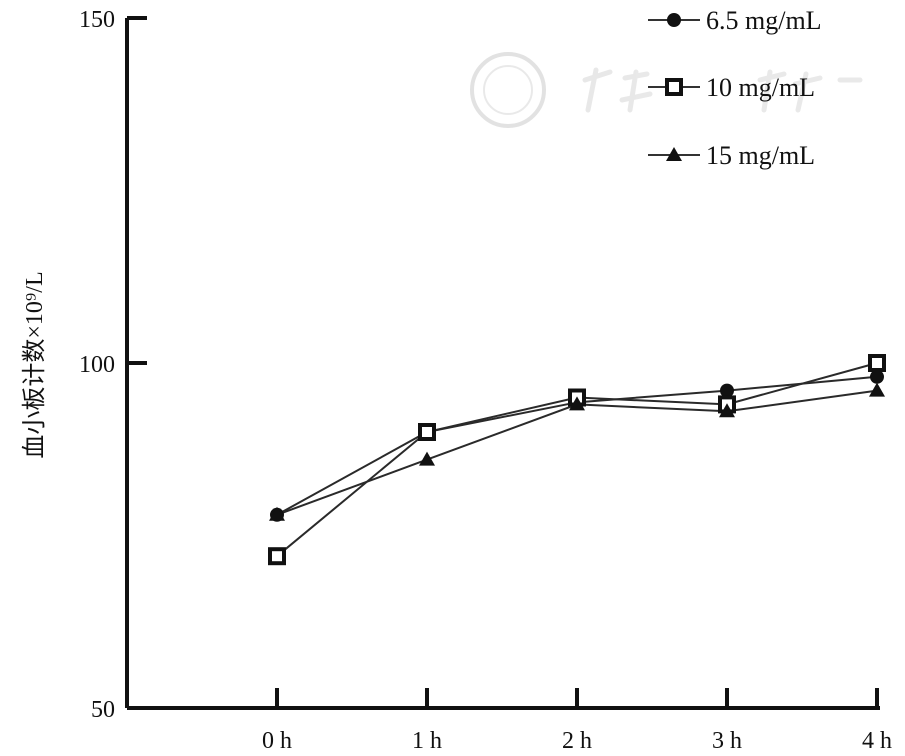 This screenshot has height=756, width=905. I want to click on legend-label: 15 mg/mL, so click(760, 155).